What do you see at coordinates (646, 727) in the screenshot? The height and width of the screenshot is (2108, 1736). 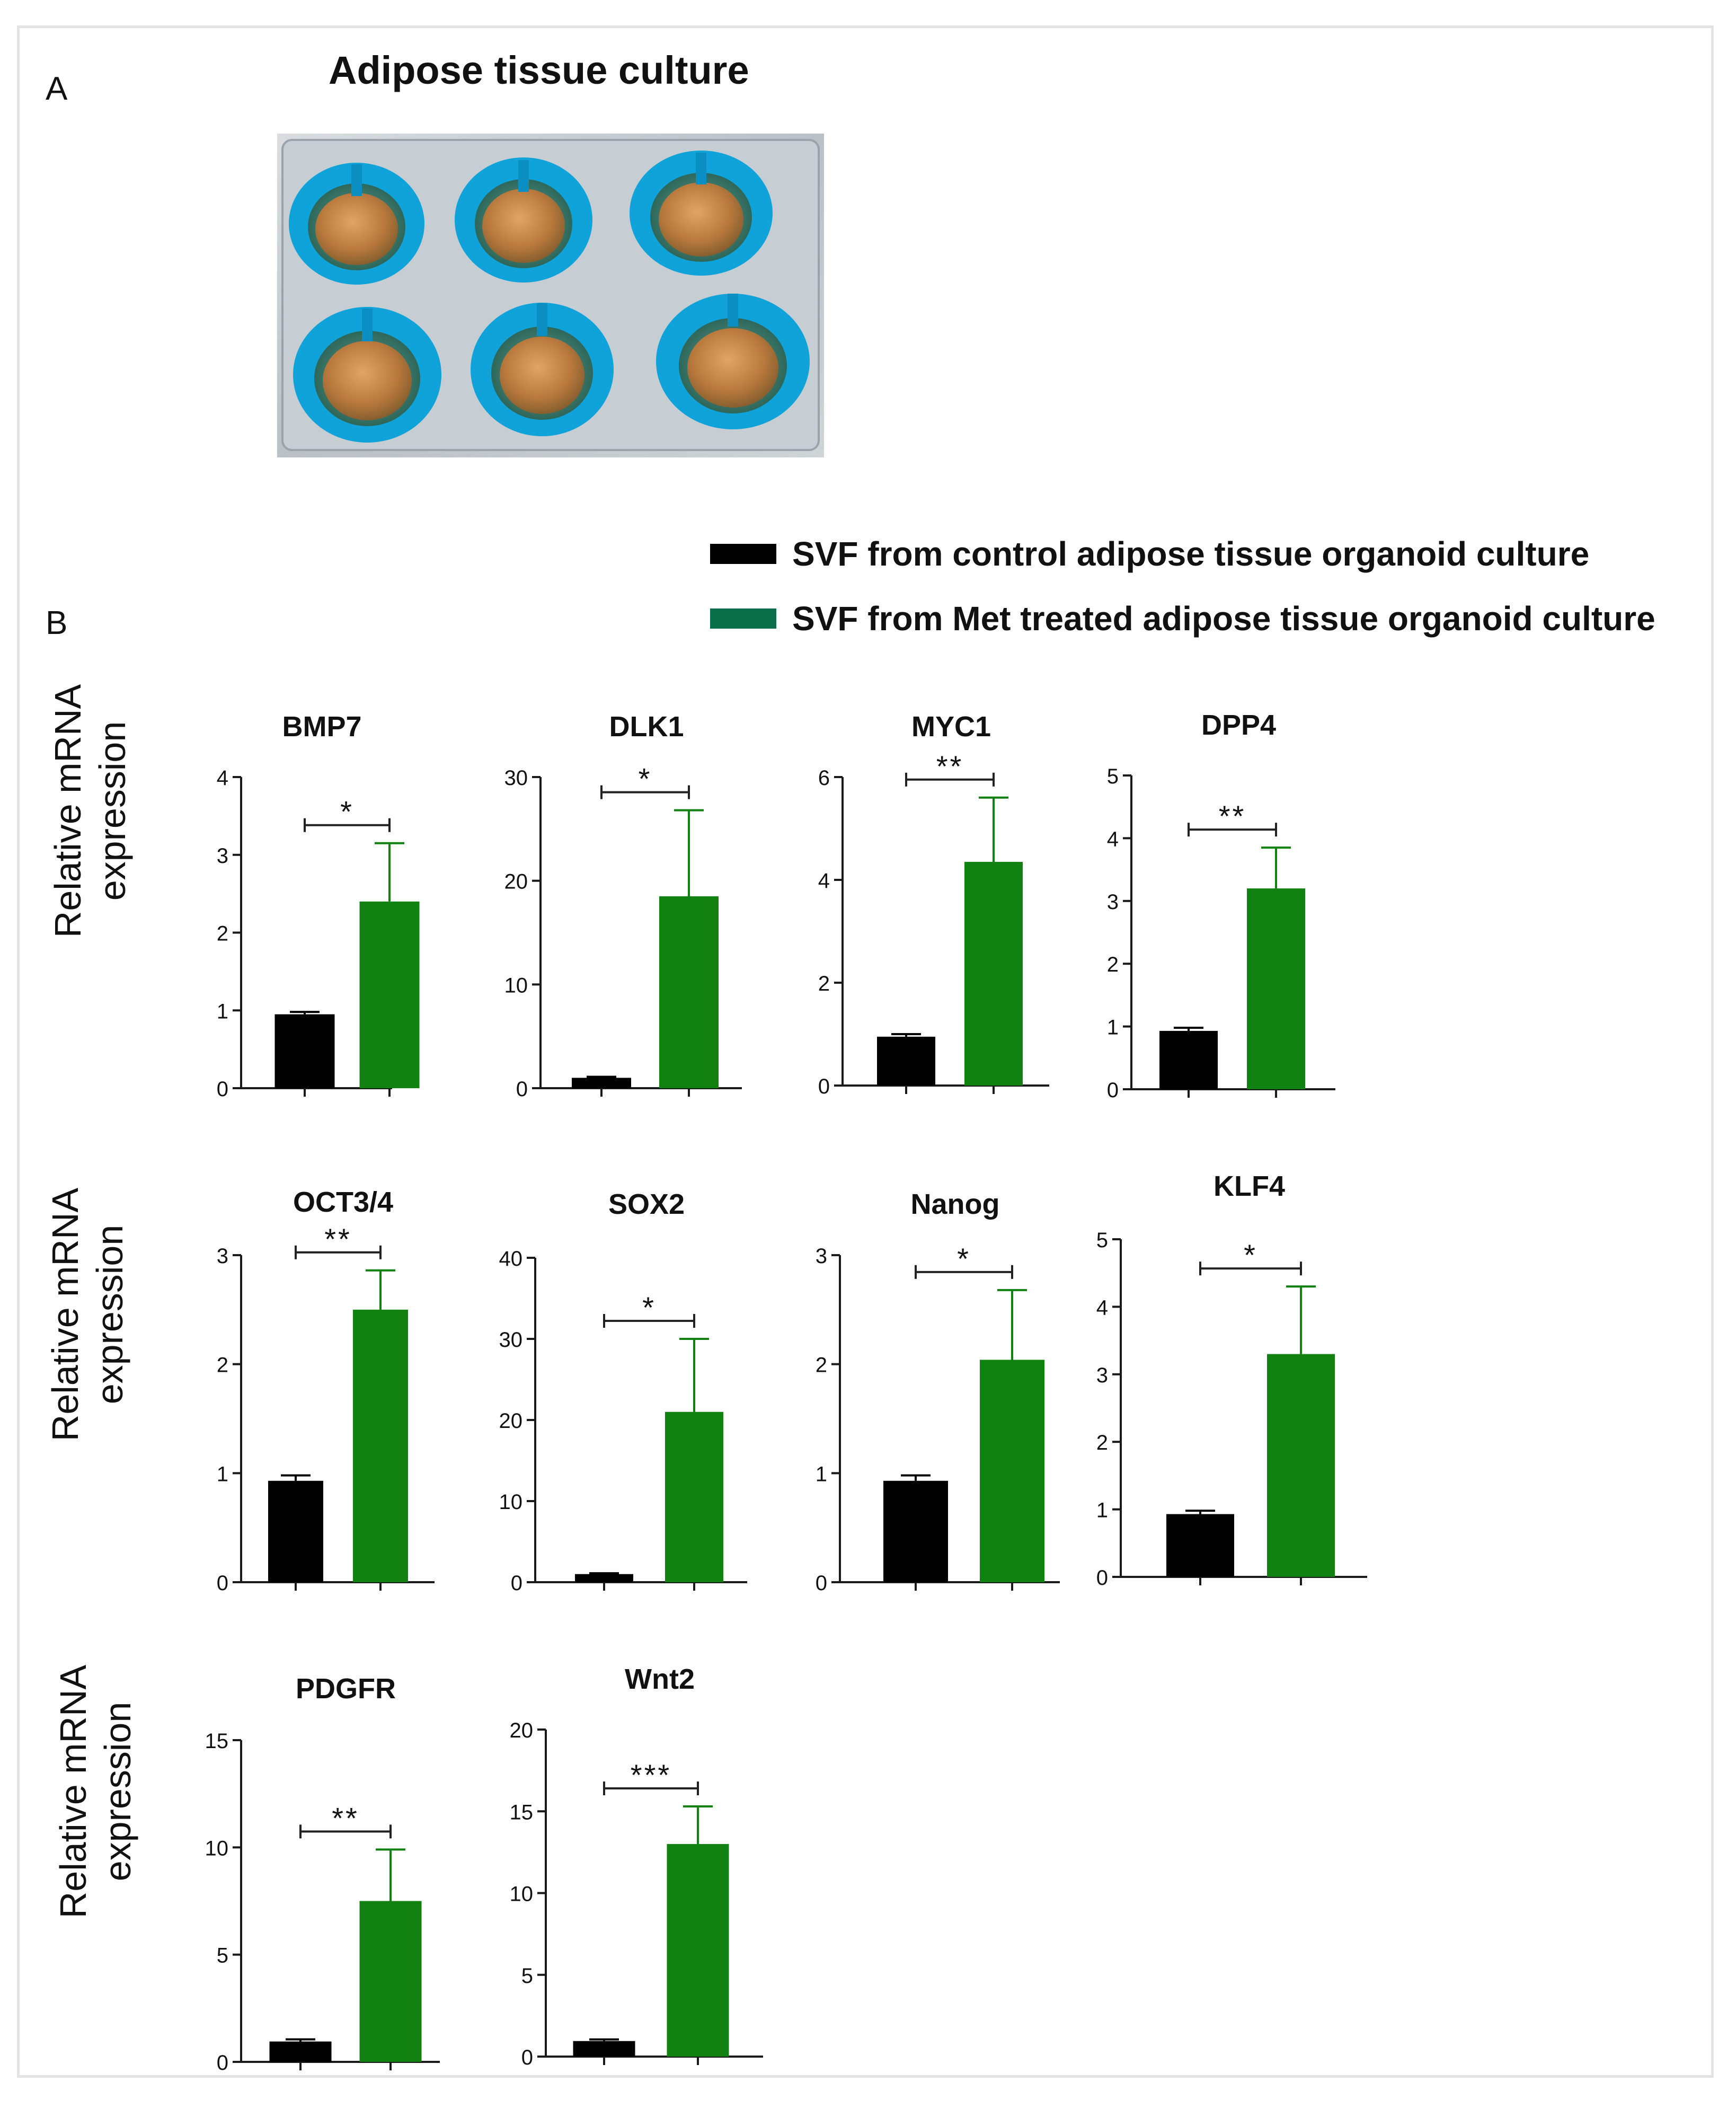 I see `chart-title: DLK1` at bounding box center [646, 727].